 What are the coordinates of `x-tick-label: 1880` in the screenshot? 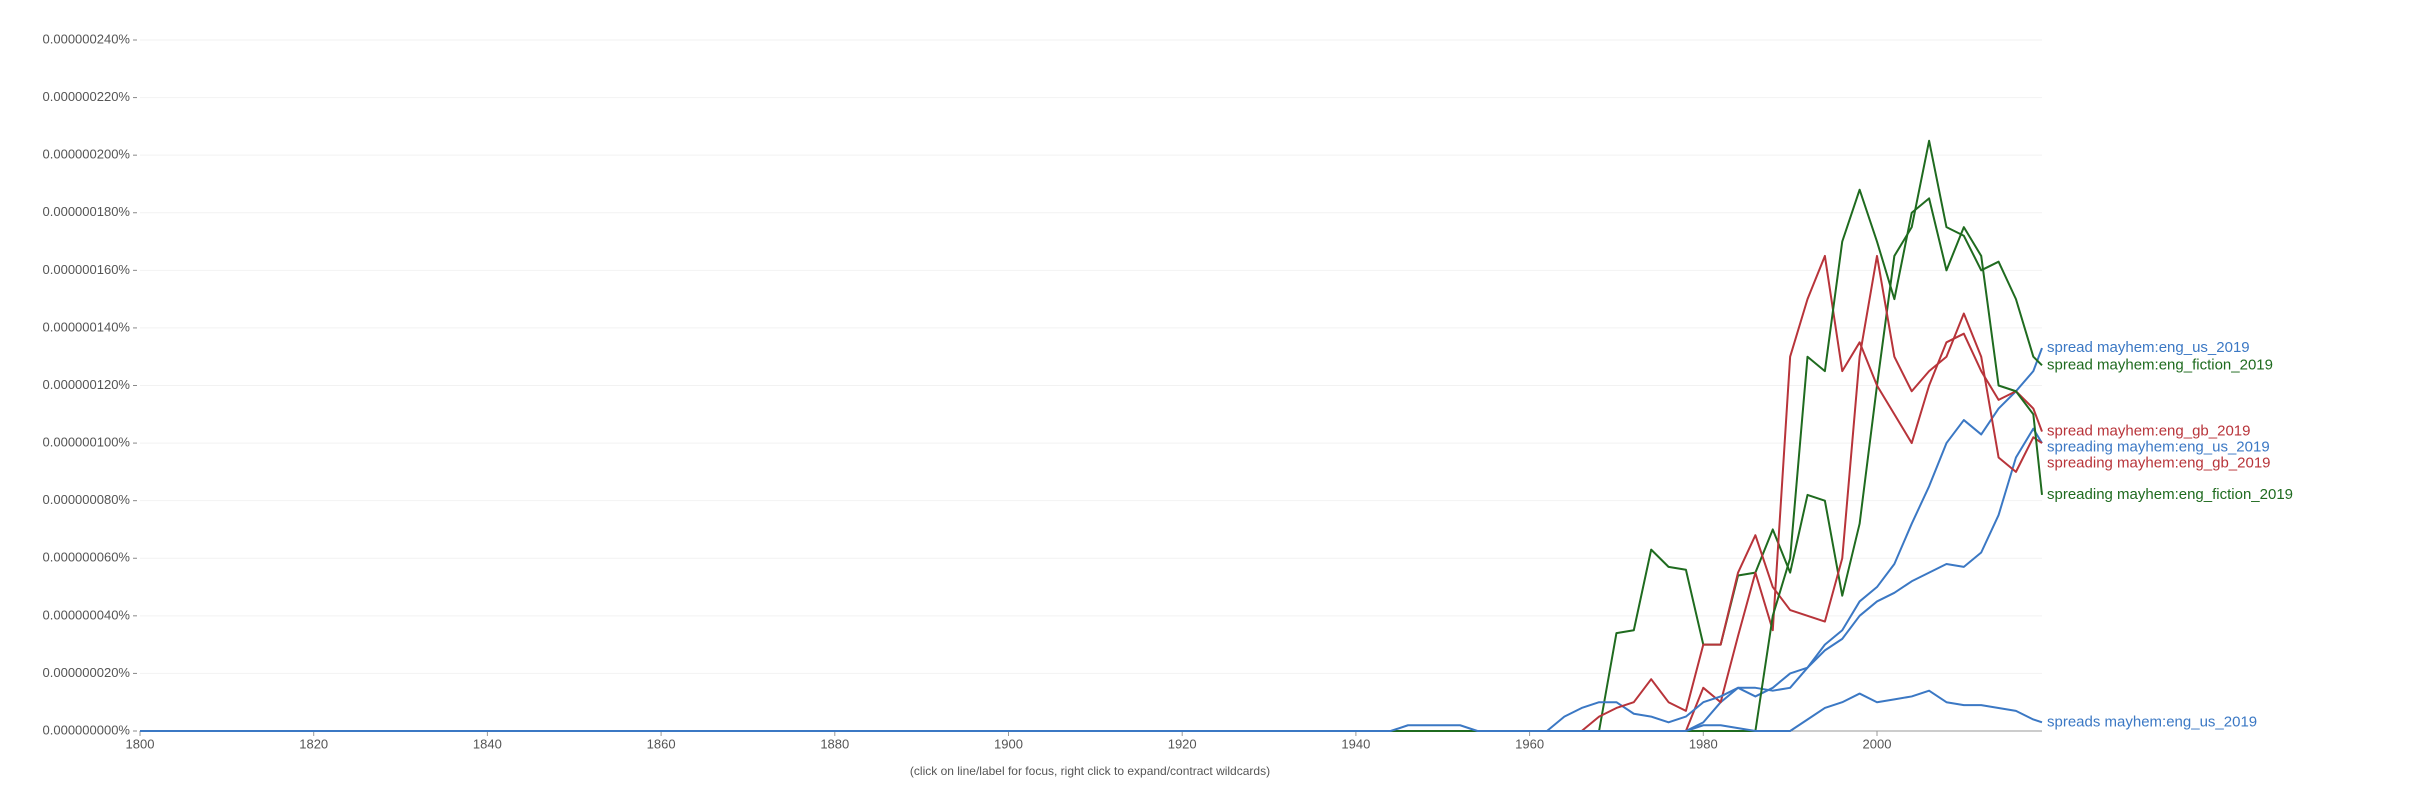 It's located at (834, 743).